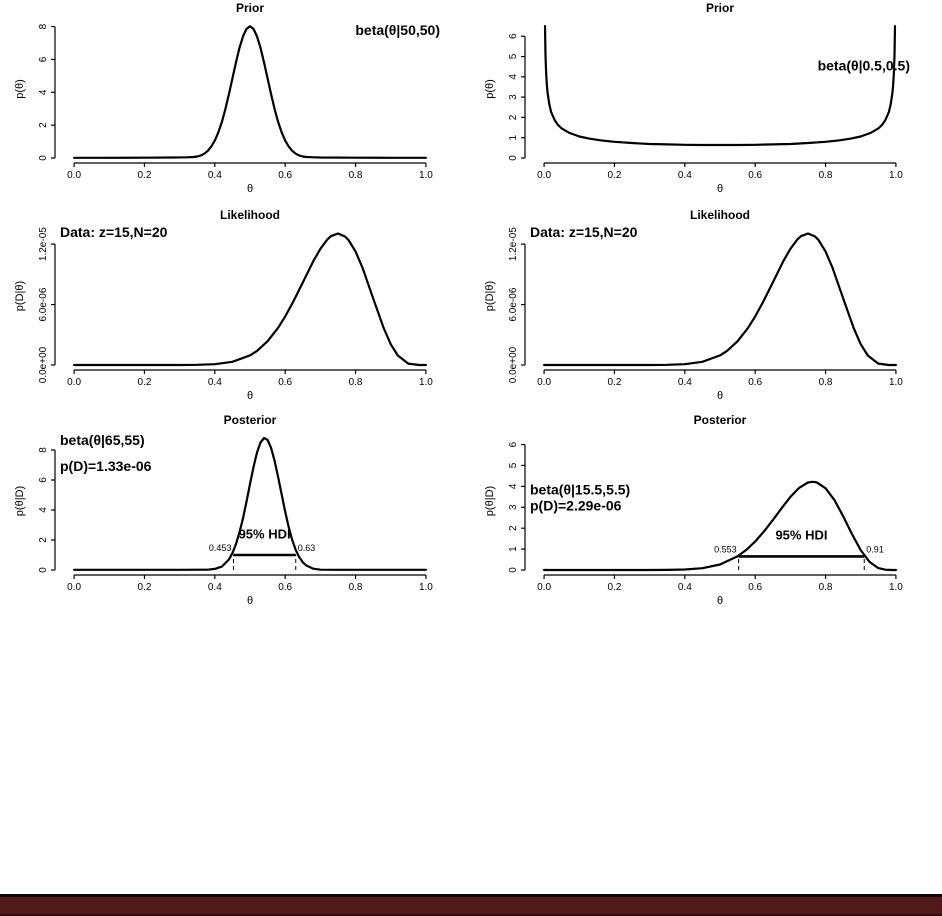 The height and width of the screenshot is (916, 942). I want to click on annotation: beta(θ|0.5,0.5), so click(864, 66).